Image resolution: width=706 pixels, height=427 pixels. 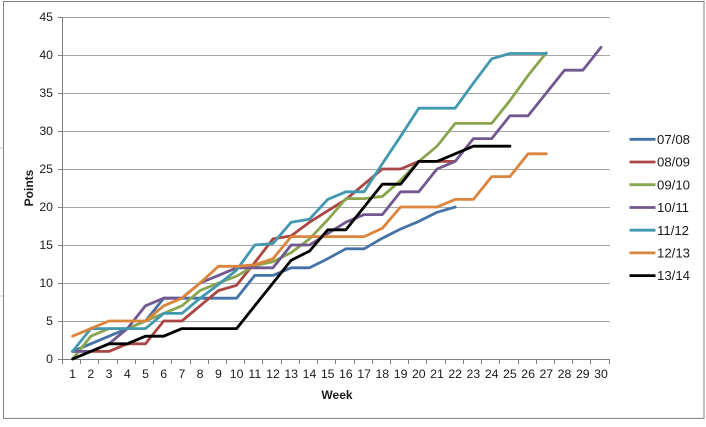 I want to click on svg-text: 4, so click(x=127, y=374).